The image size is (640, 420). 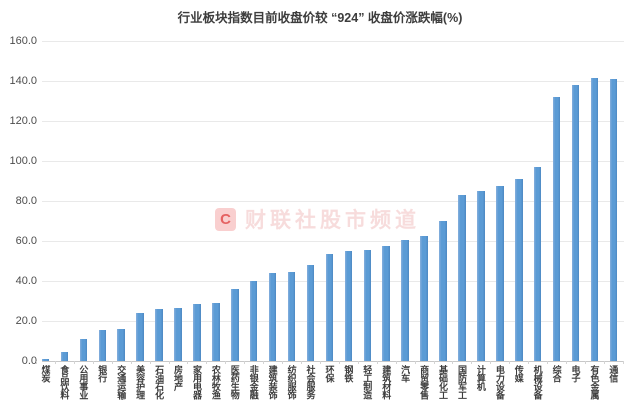 What do you see at coordinates (332, 220) in the screenshot?
I see `watermark-text: 财联社股市频道` at bounding box center [332, 220].